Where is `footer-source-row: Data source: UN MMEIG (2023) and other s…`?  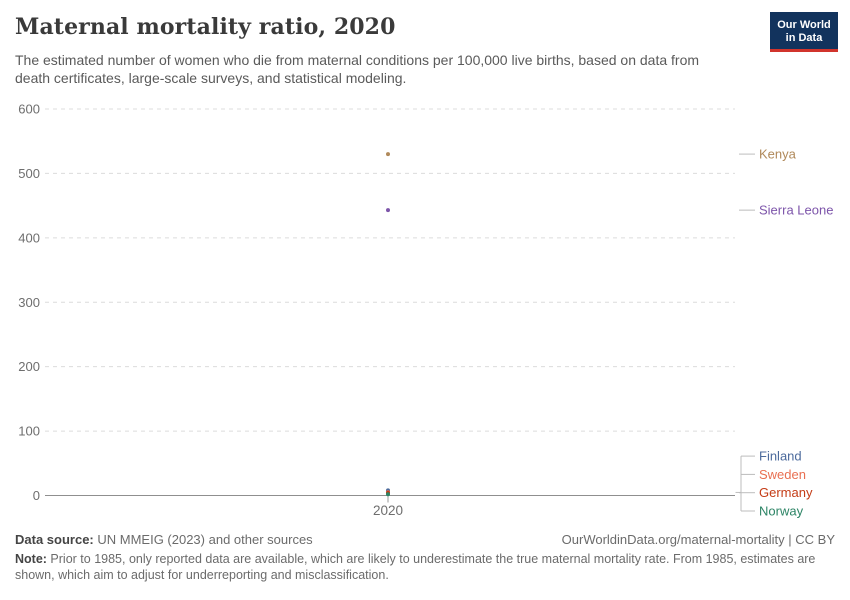 footer-source-row: Data source: UN MMEIG (2023) and other s… is located at coordinates (425, 539).